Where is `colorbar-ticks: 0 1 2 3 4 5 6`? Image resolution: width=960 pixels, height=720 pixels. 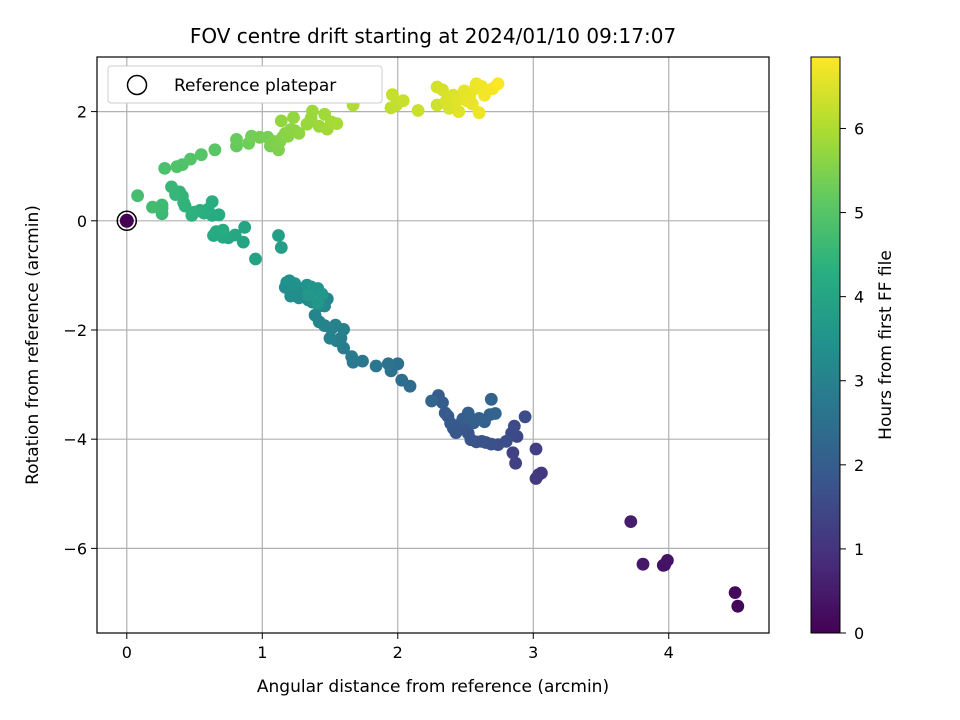 colorbar-ticks: 0 1 2 3 4 5 6 is located at coordinates (852, 381).